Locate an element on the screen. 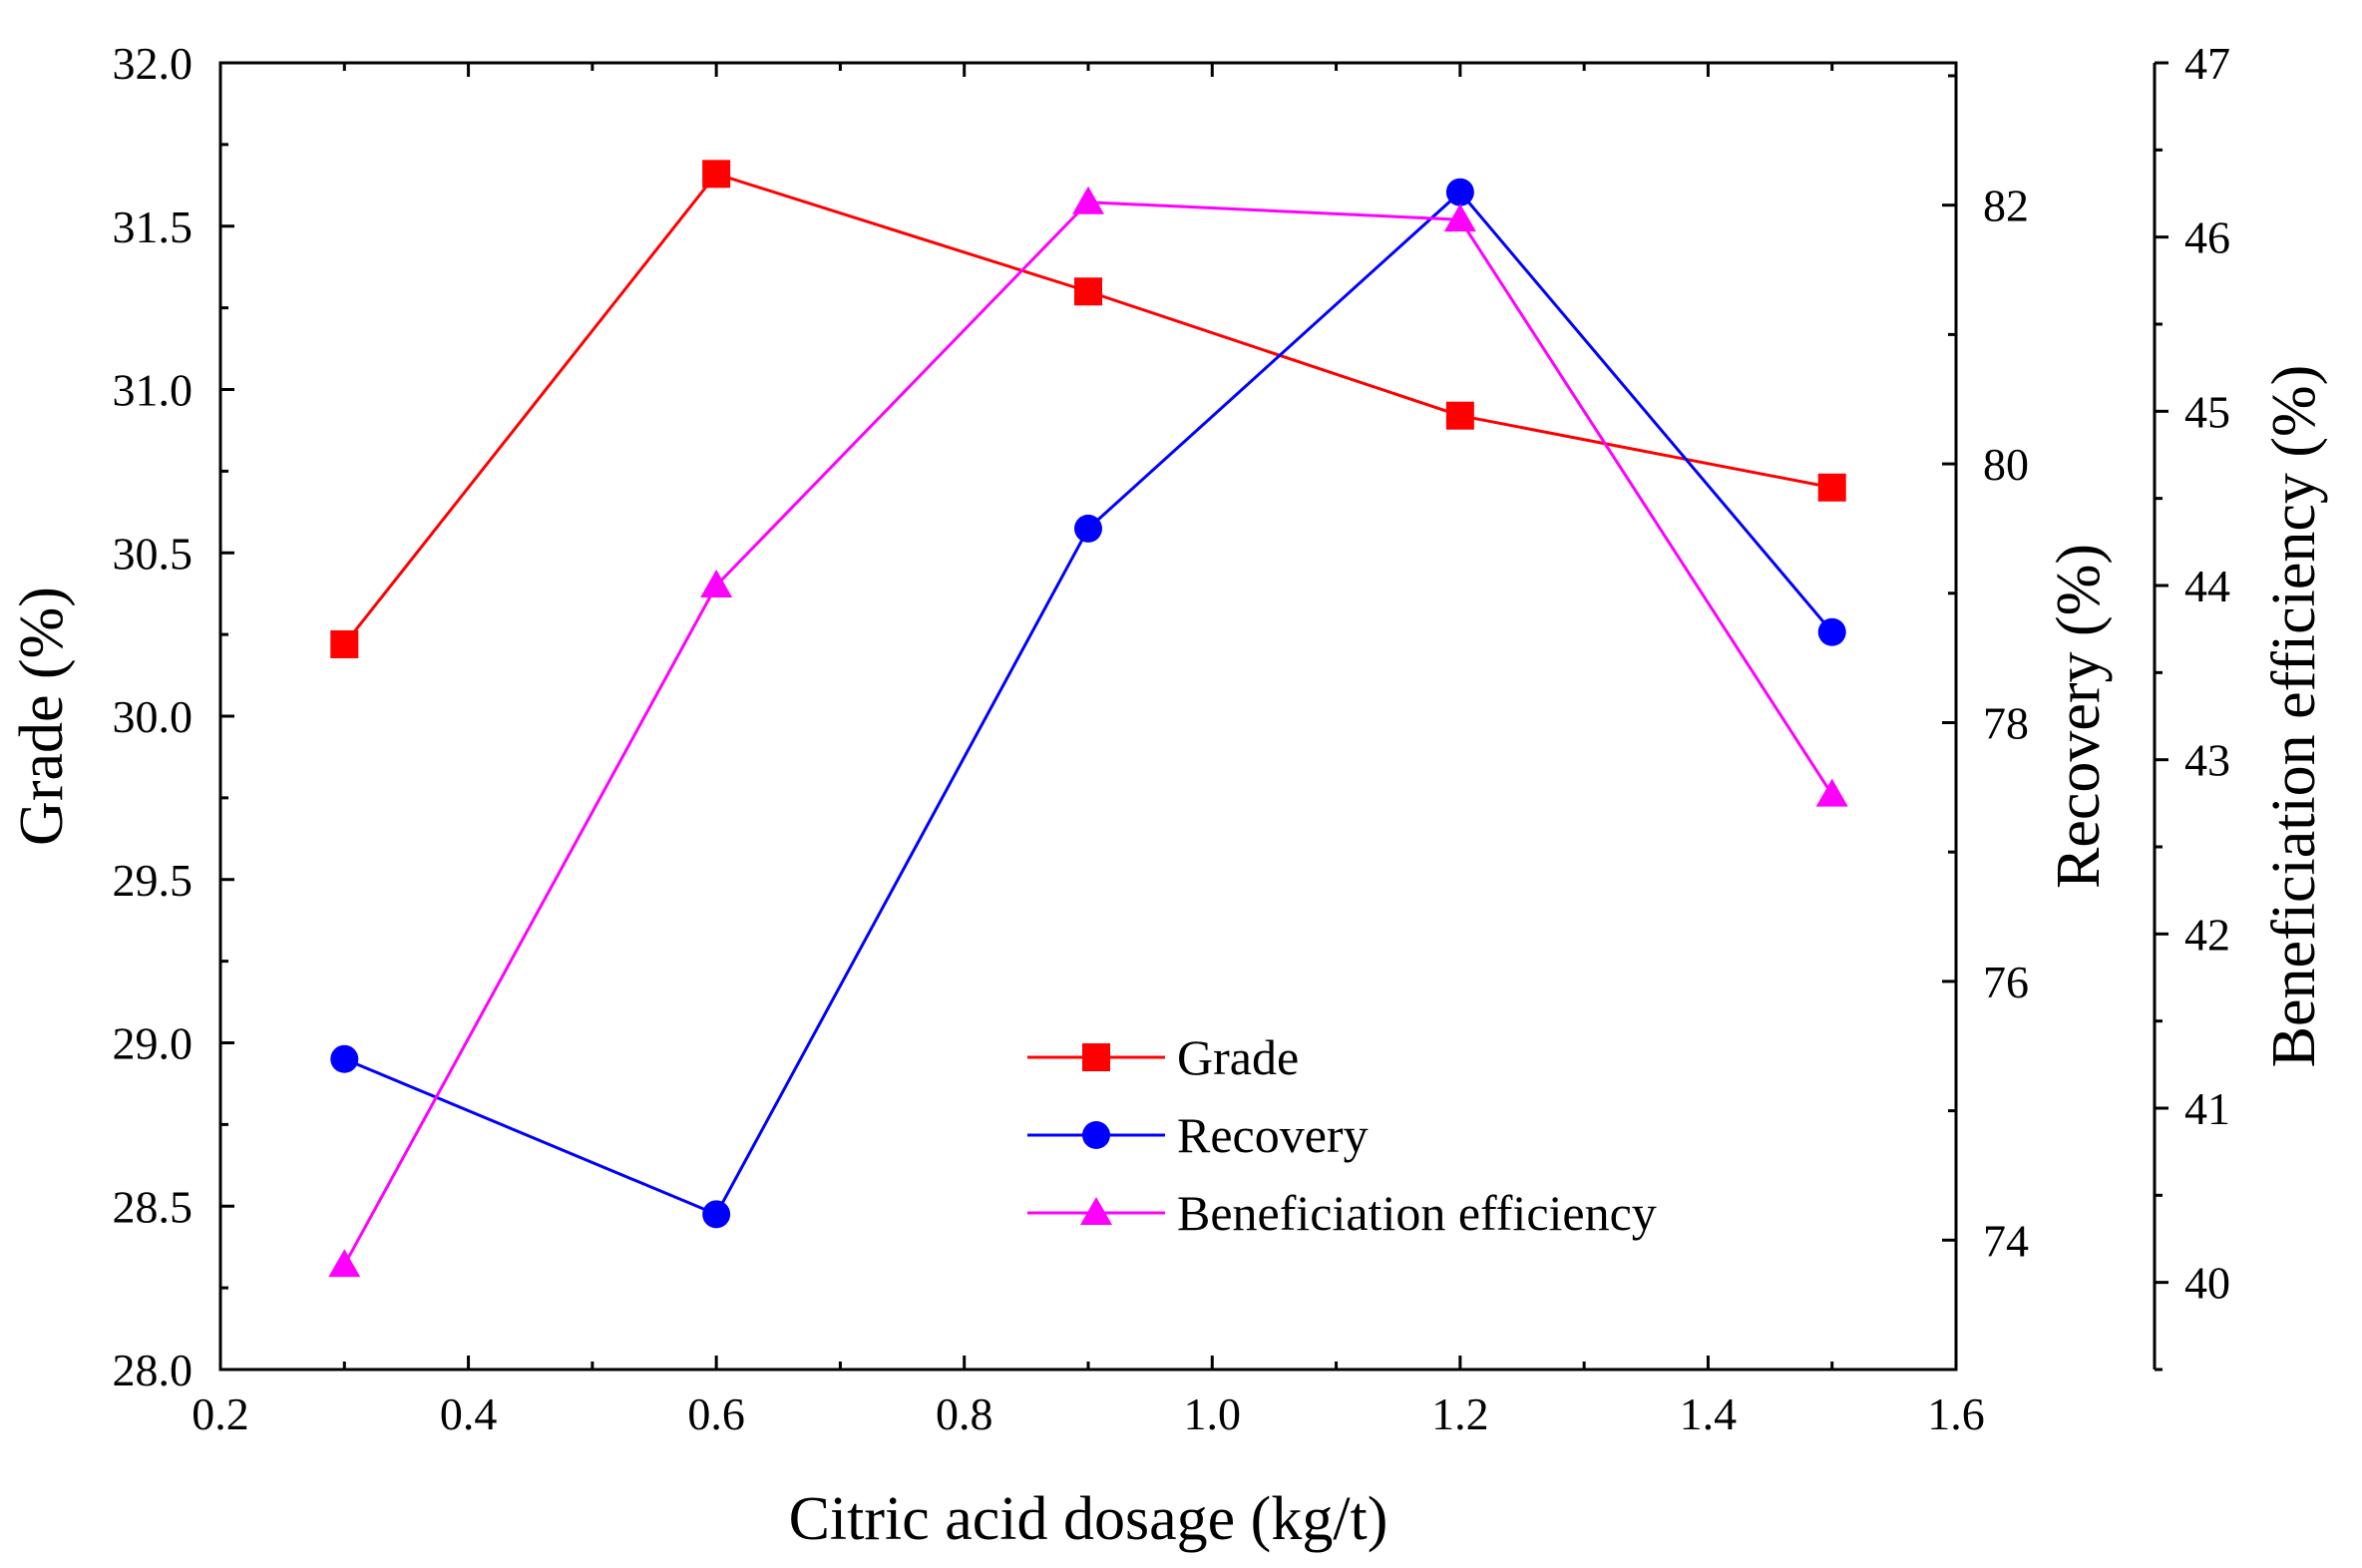 The width and height of the screenshot is (2362, 1568). efficiency-axis-title: Beneficiation efficiency (%) is located at coordinates (2294, 717).